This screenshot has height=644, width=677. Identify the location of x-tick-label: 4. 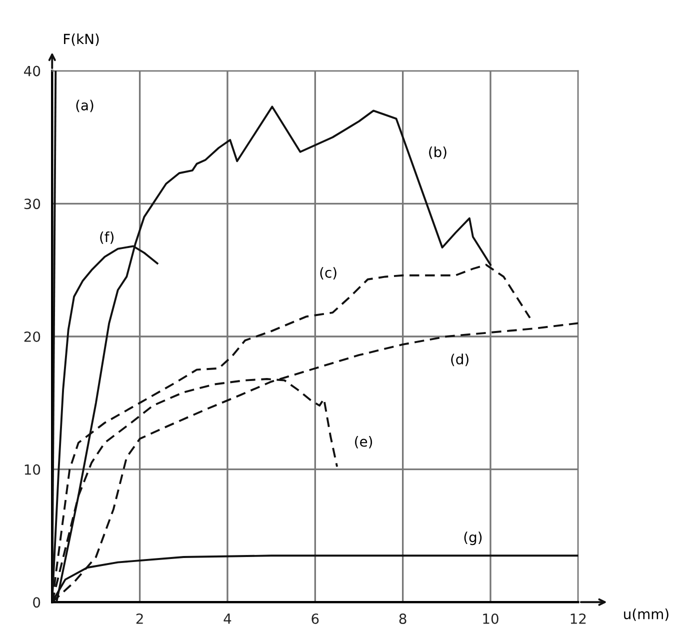
(228, 619).